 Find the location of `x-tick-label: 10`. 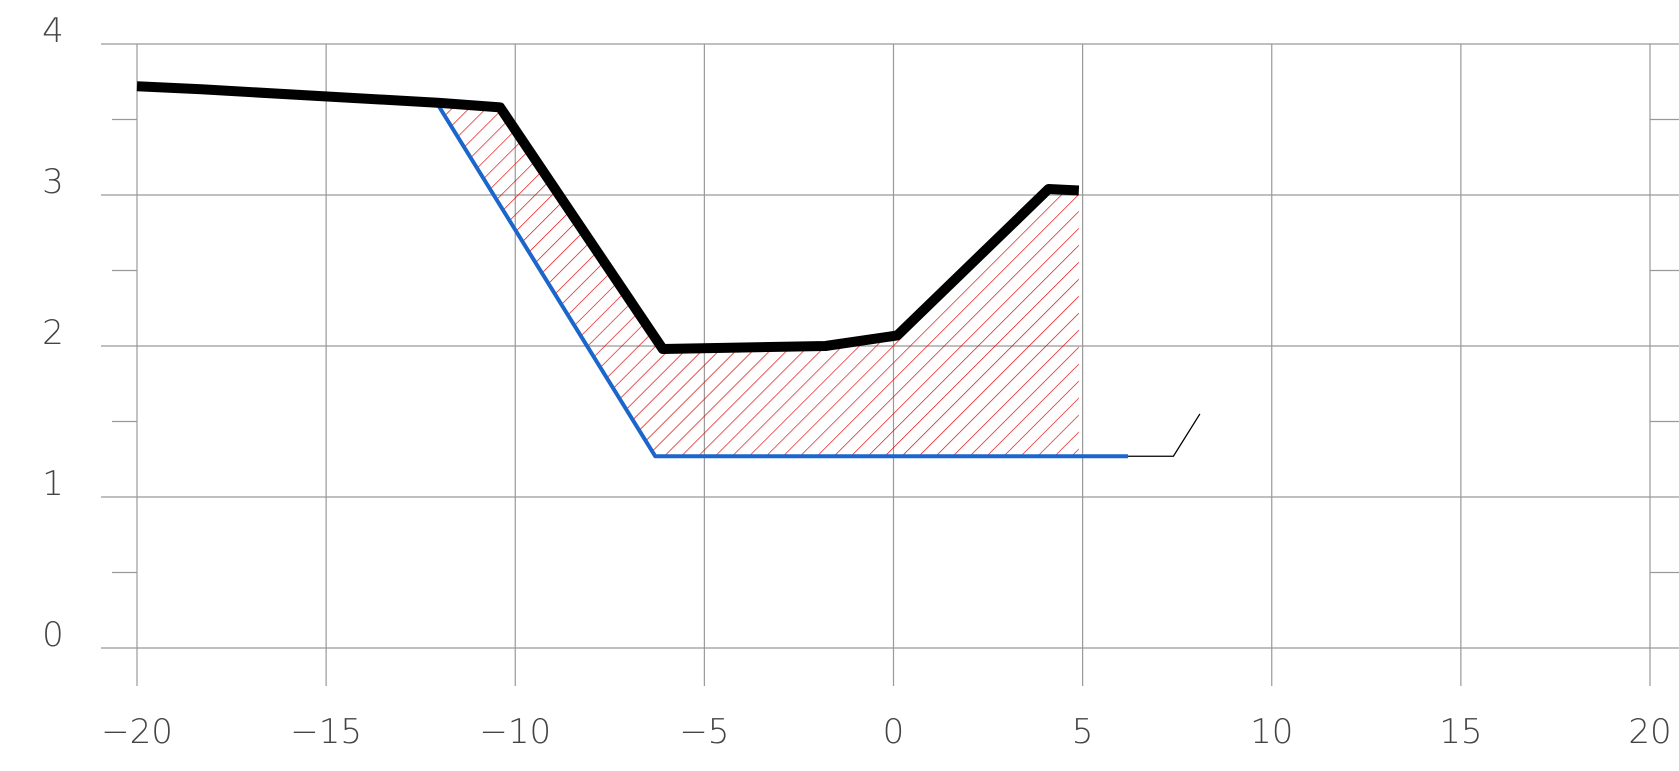

x-tick-label: 10 is located at coordinates (1271, 732).